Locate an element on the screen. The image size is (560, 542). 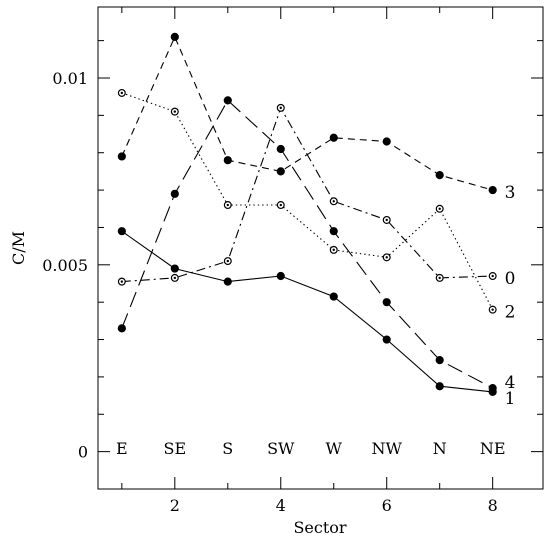
x-axis-label: Sector is located at coordinates (319, 527).